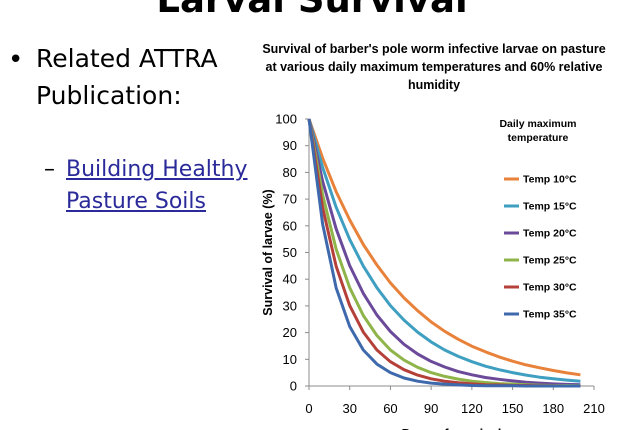 This screenshot has width=624, height=430. What do you see at coordinates (550, 180) in the screenshot?
I see `legend-label: Temp 10°C` at bounding box center [550, 180].